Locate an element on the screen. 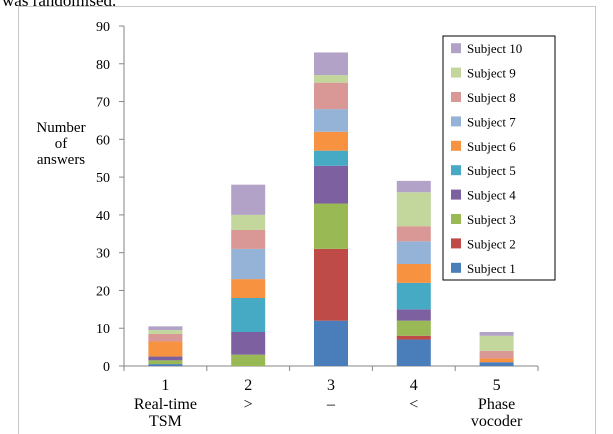 Image resolution: width=613 pixels, height=434 pixels. x-category-sublabel: – is located at coordinates (331, 404).